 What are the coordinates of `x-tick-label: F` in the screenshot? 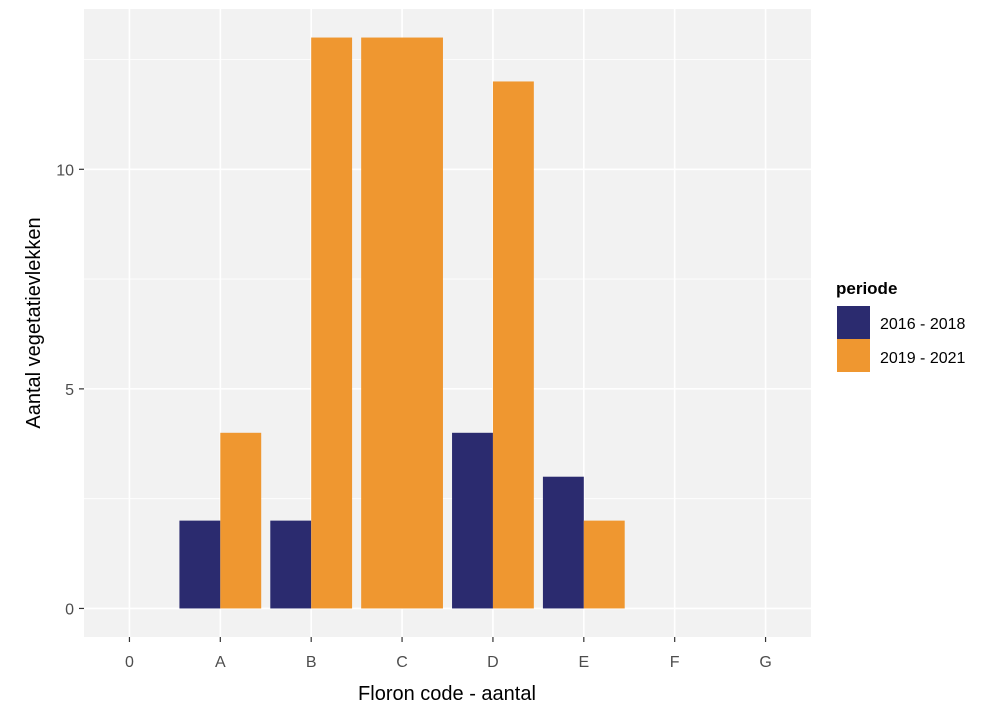 It's located at (675, 662).